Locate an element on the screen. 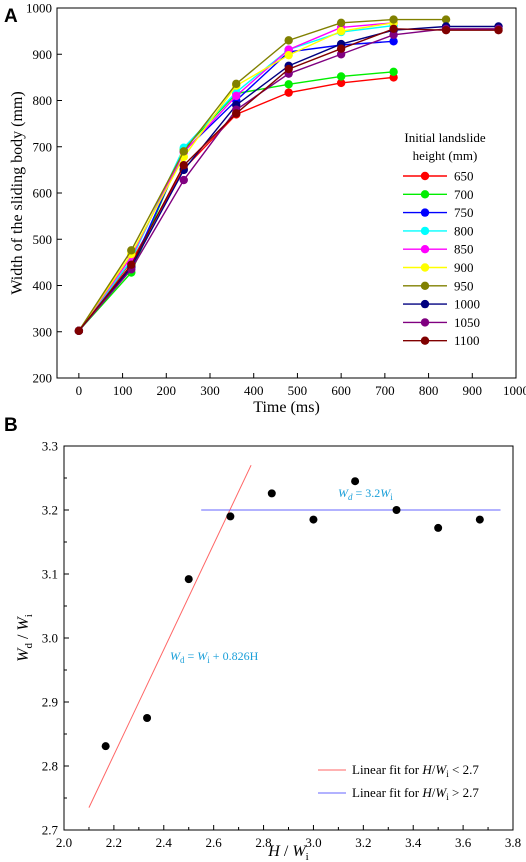  legend-label-650: 650 is located at coordinates (464, 176).